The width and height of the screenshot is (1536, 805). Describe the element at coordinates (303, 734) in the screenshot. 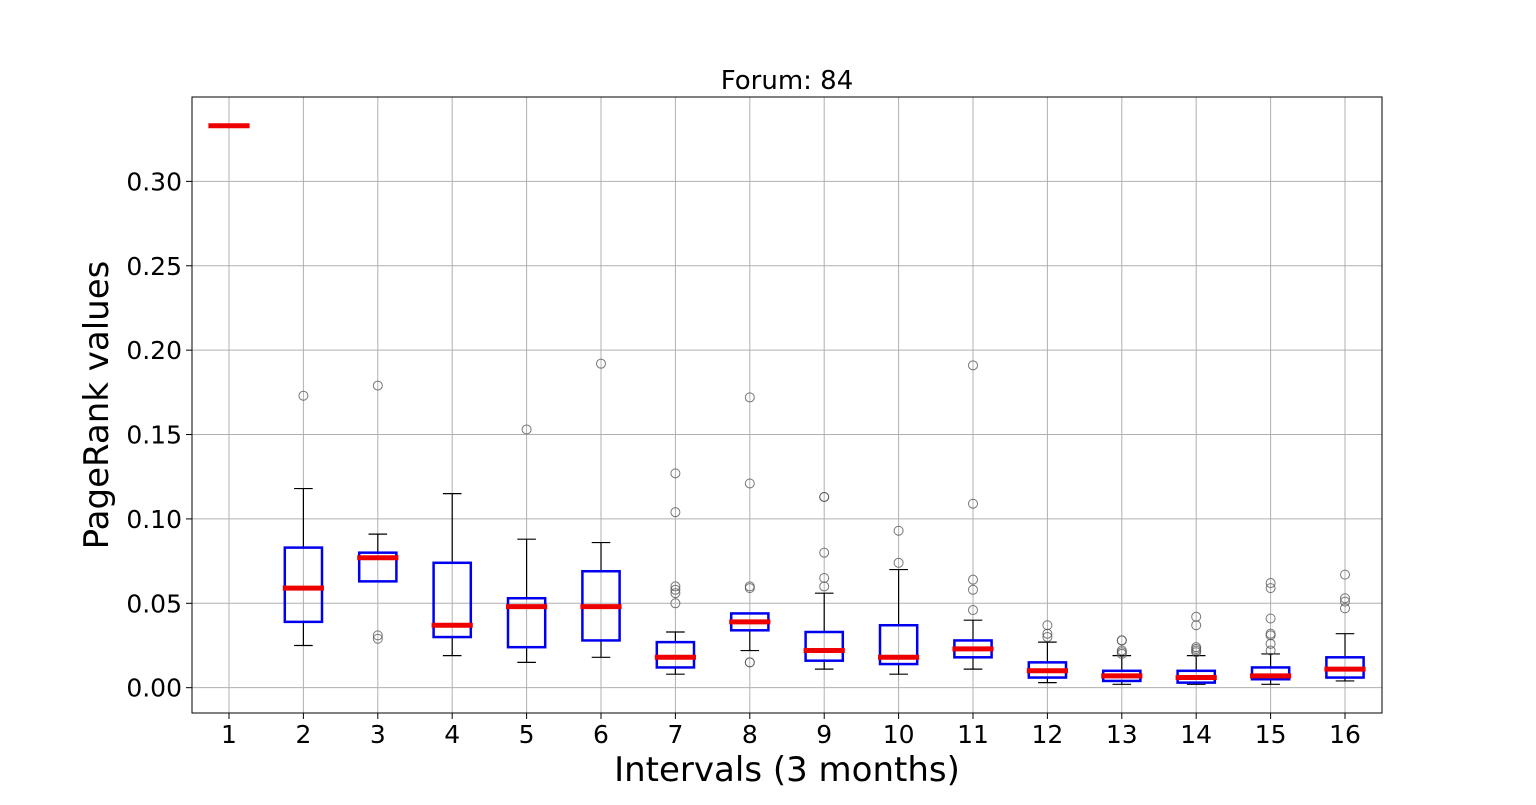

I see `x-tick-label: 2` at that location.